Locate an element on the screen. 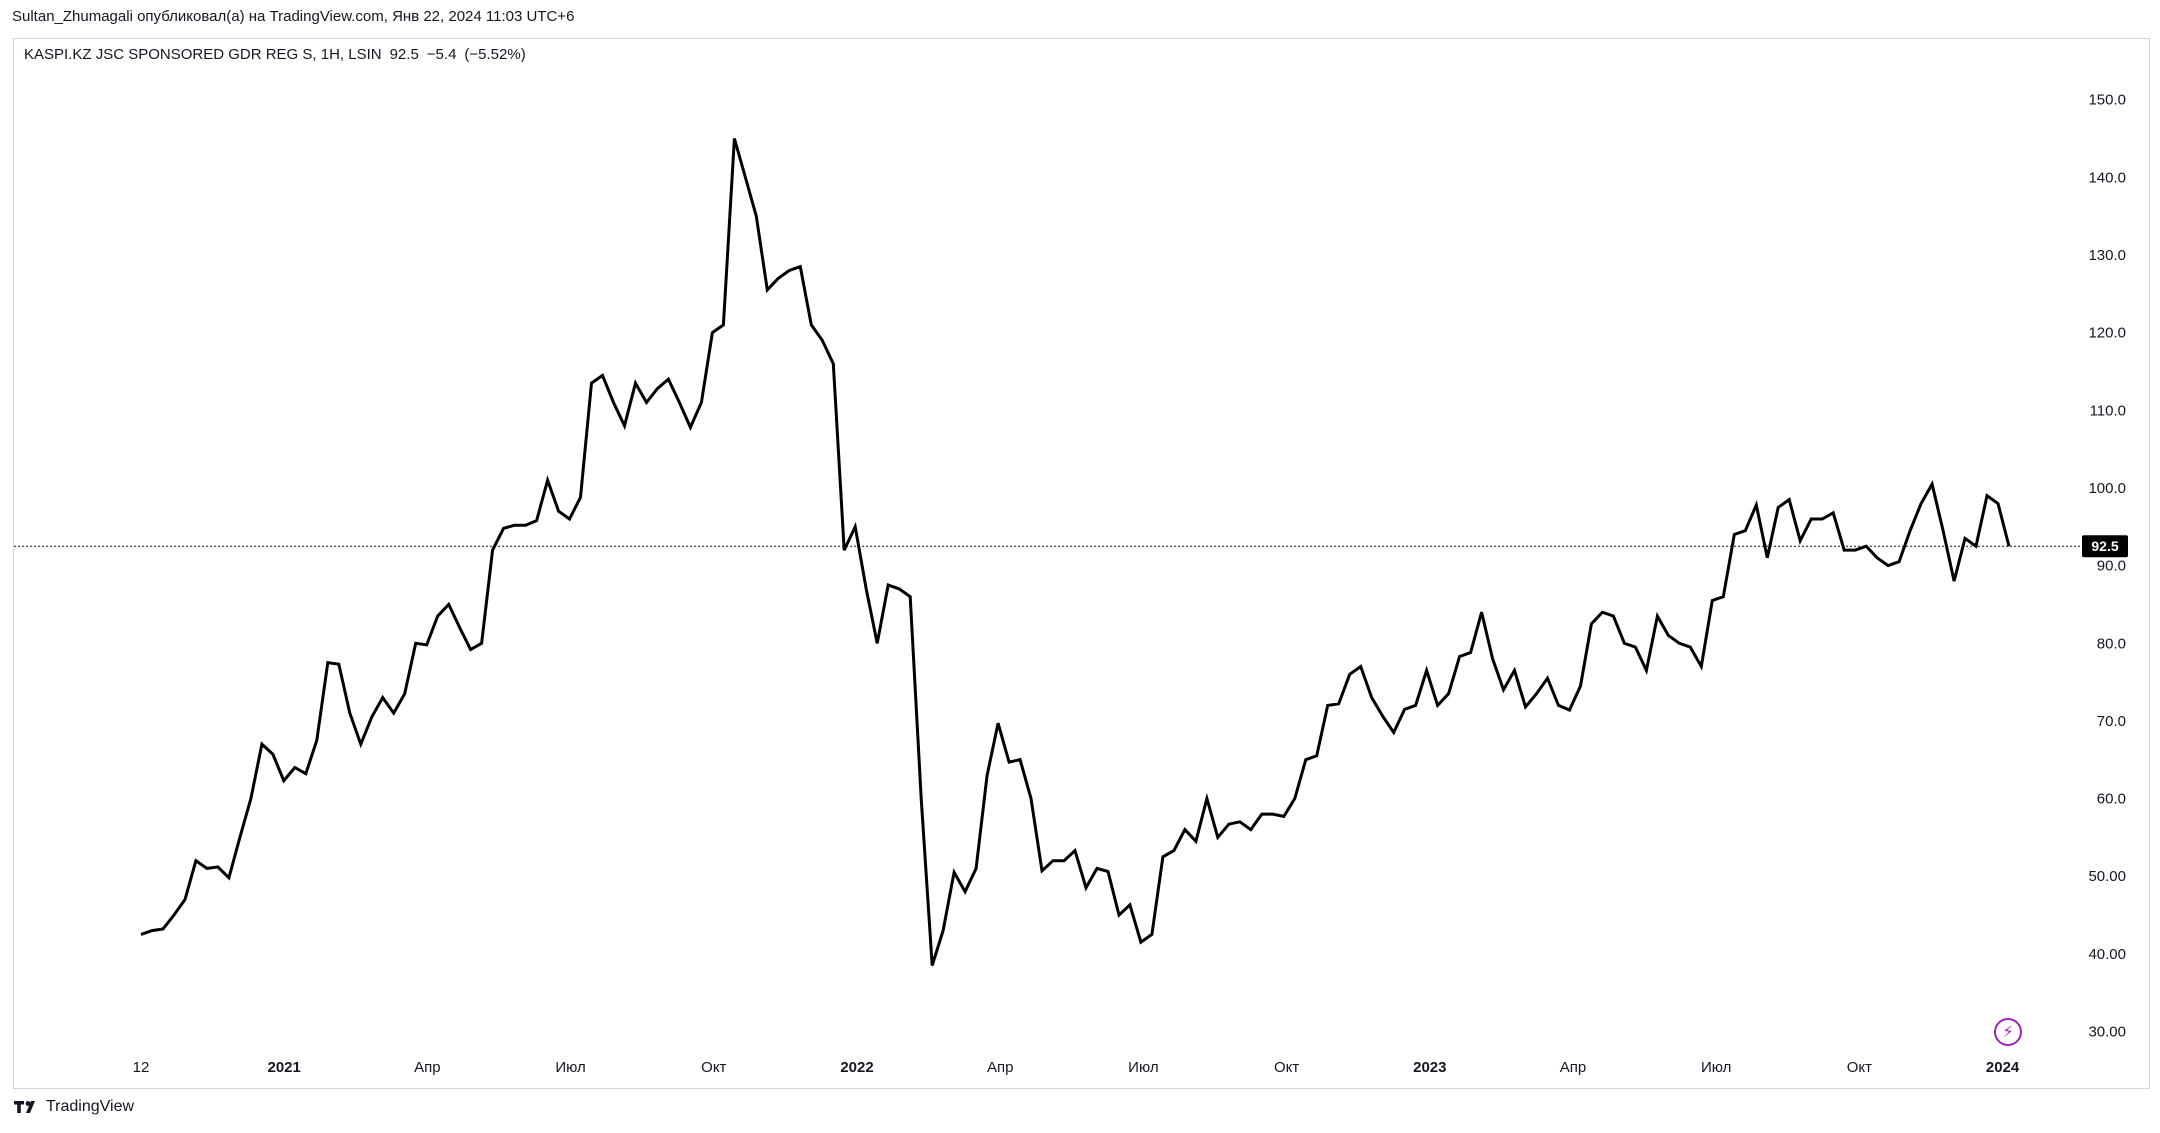  y-tick-label: 70.0 is located at coordinates (2111, 721).